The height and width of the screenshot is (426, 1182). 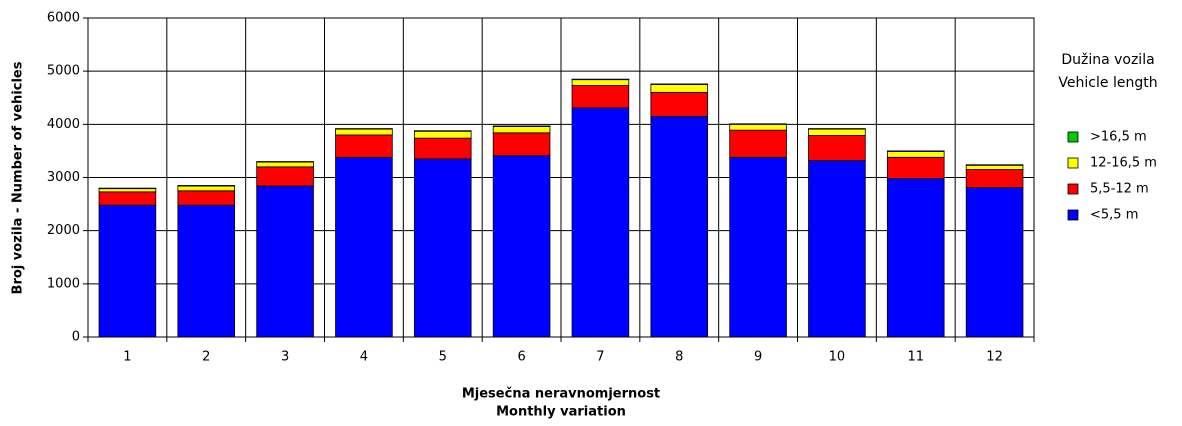 I want to click on y-axis-label: Broj vozila - Number of vehicles, so click(x=18, y=177).